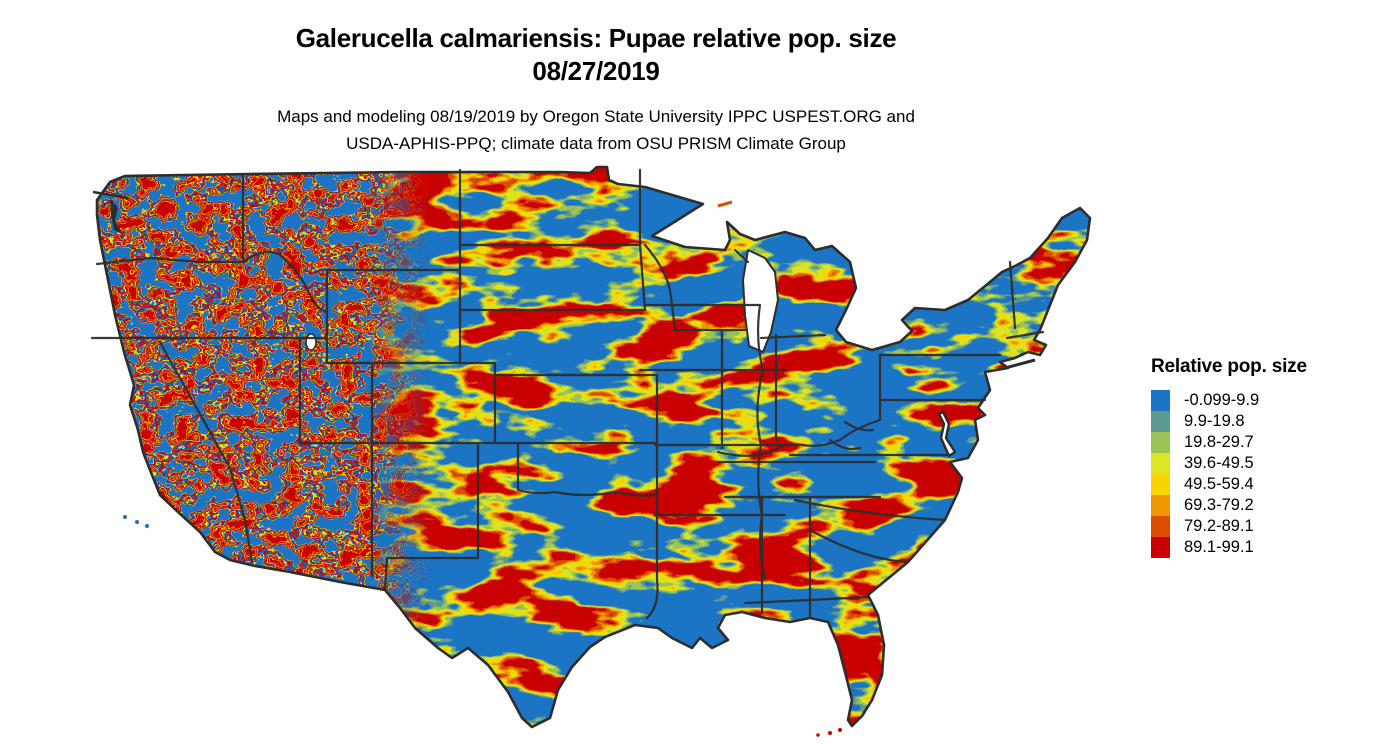  What do you see at coordinates (1273, 400) in the screenshot?
I see `legend-item: -0.099-9.9` at bounding box center [1273, 400].